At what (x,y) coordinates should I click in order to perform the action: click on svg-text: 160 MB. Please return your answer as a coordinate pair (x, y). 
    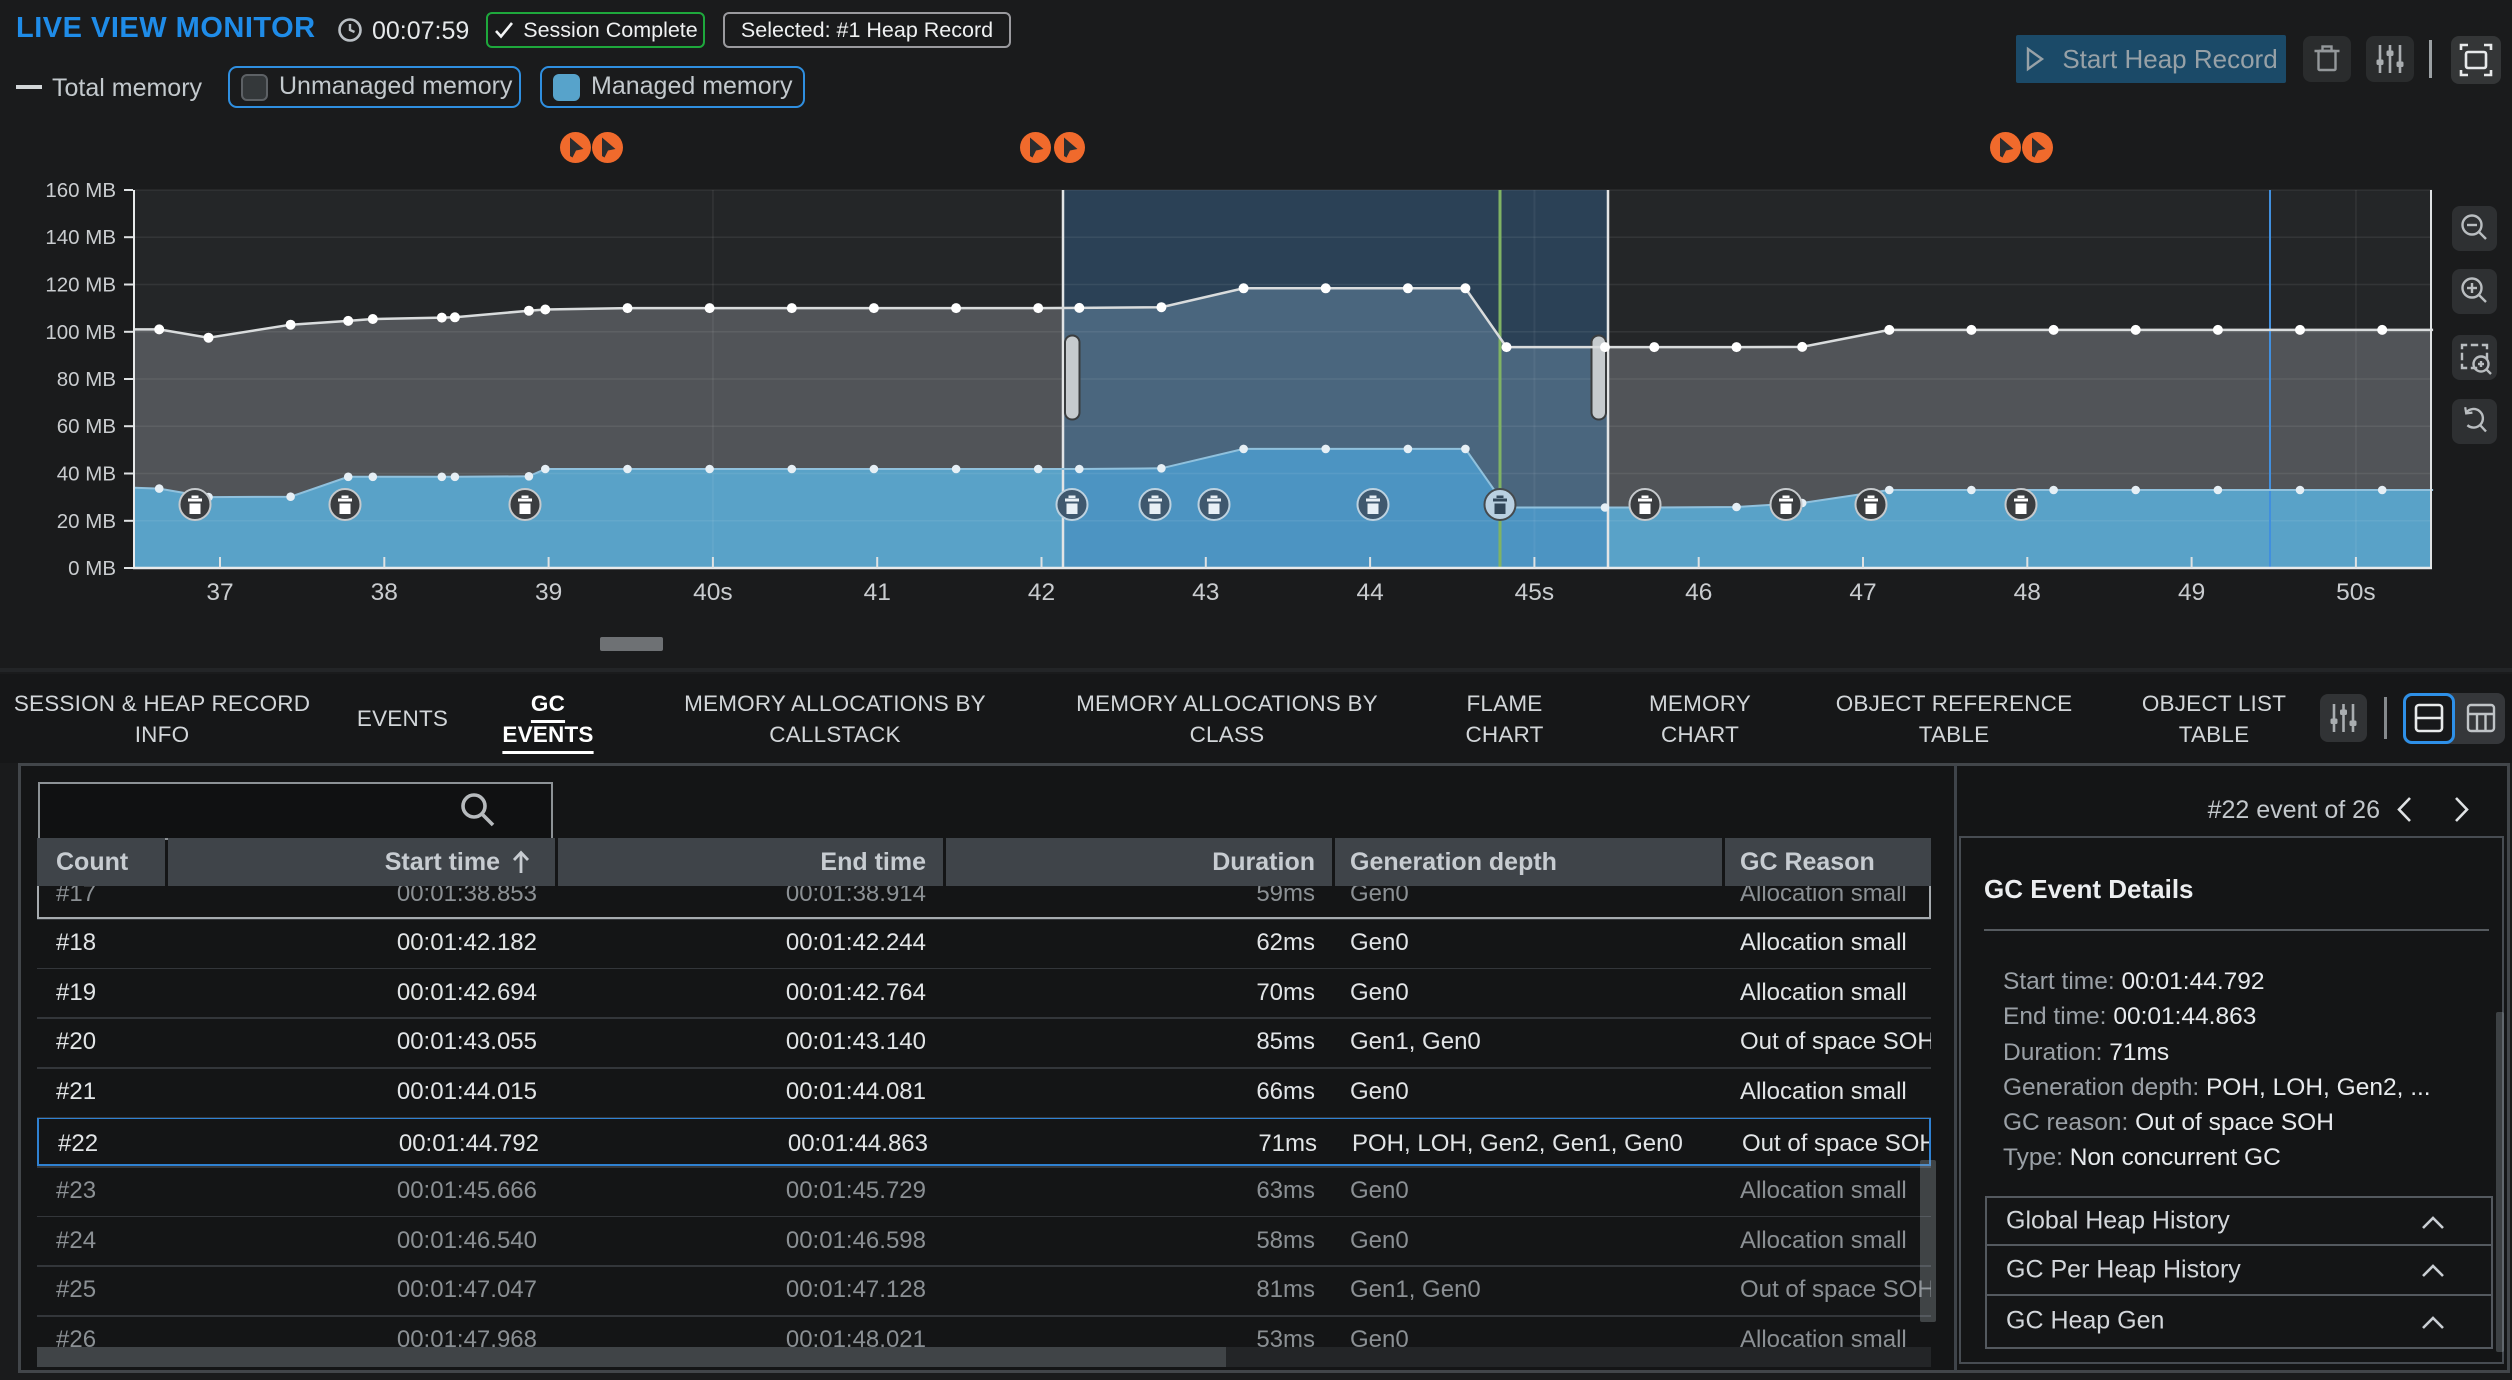
    Looking at the image, I should click on (80, 190).